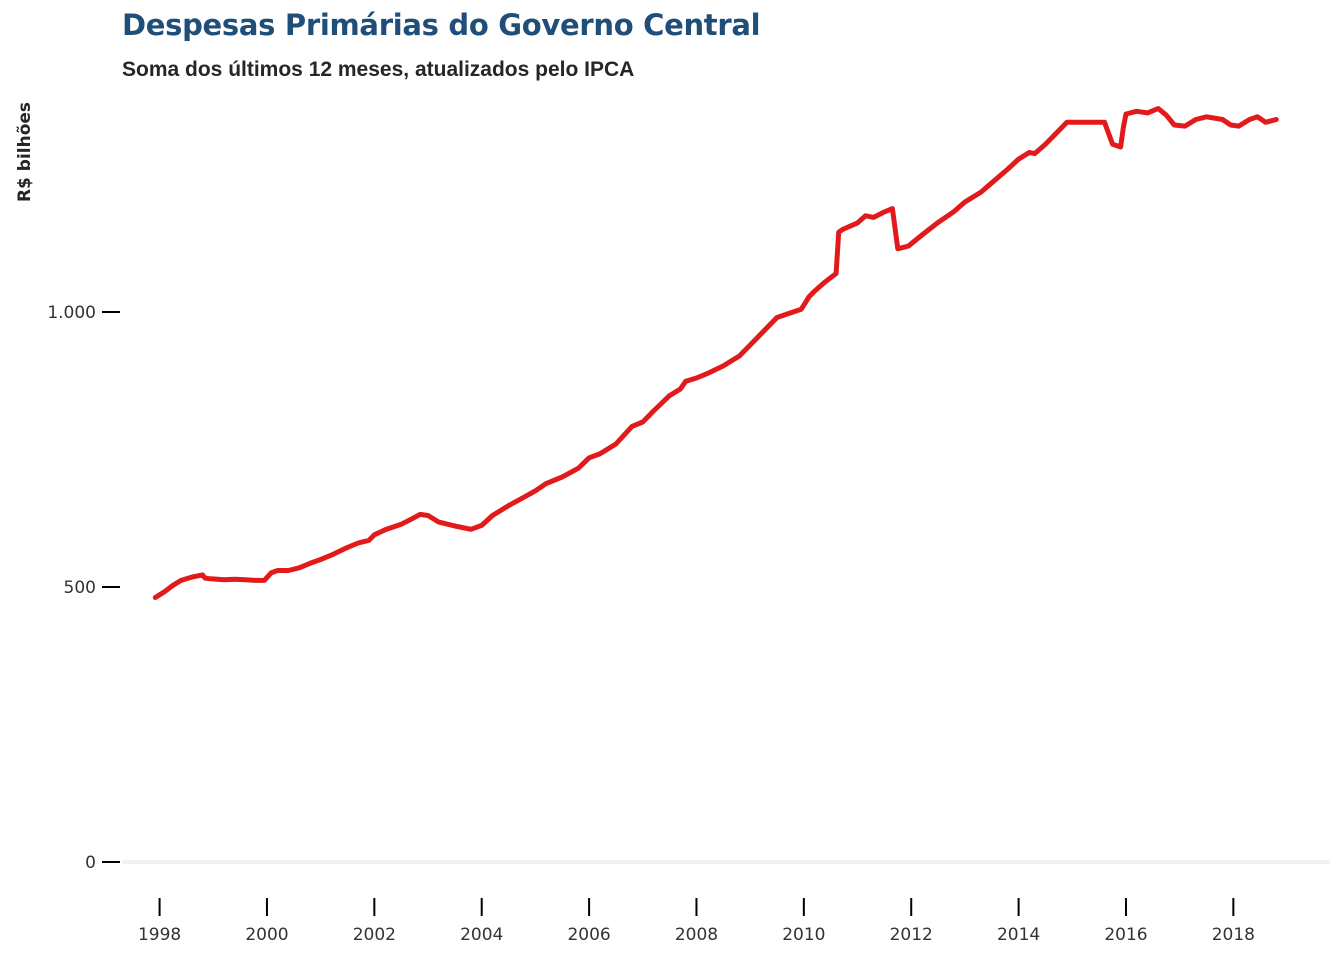 The height and width of the screenshot is (960, 1344). I want to click on y-tick-label: 0, so click(90, 863).